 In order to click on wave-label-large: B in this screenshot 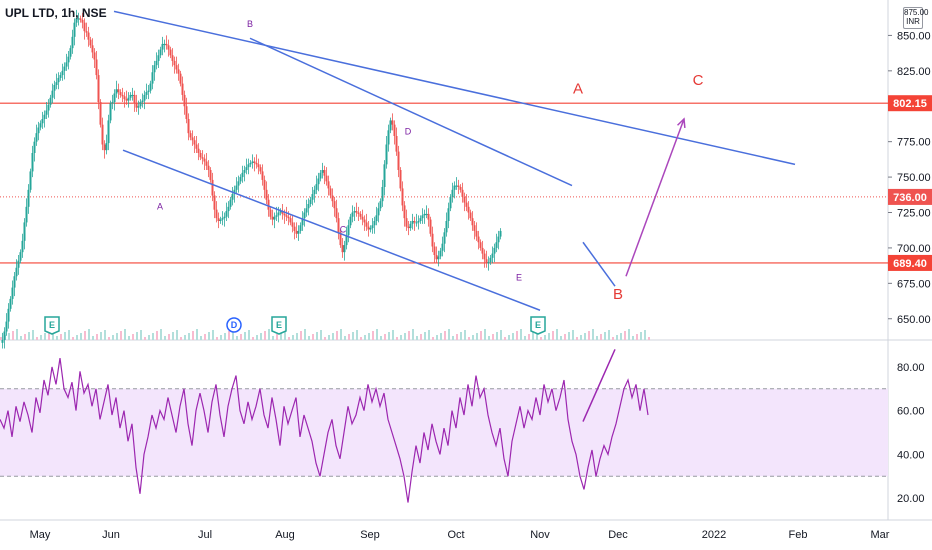, I will do `click(618, 294)`.